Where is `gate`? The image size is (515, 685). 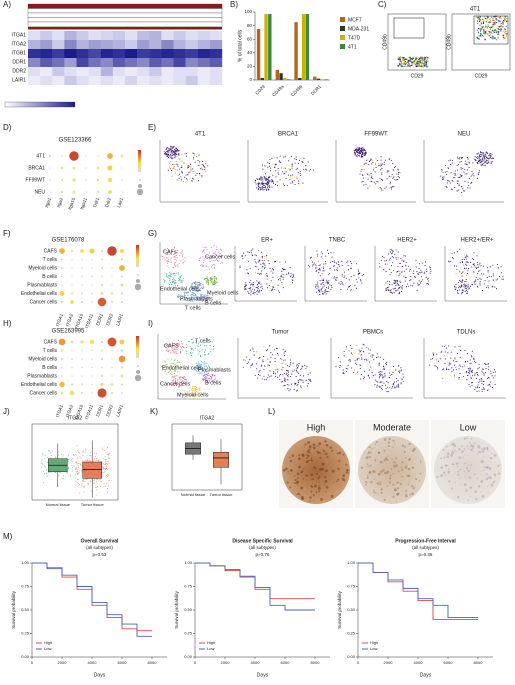
gate is located at coordinates (409, 28).